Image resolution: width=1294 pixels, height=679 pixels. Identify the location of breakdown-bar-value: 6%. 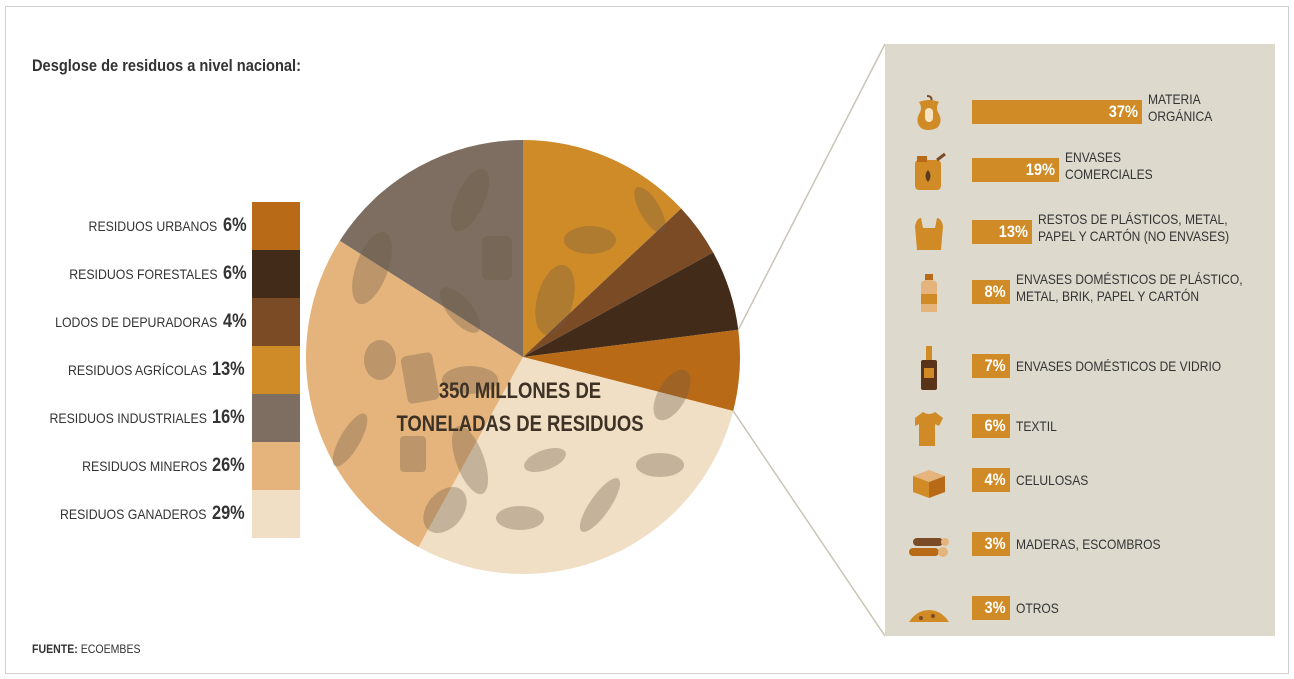
(995, 425).